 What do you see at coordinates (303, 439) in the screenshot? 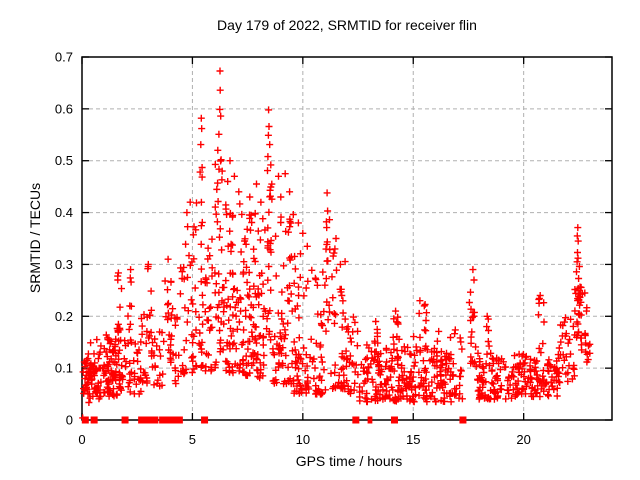
I see `x-tick-label: 10` at bounding box center [303, 439].